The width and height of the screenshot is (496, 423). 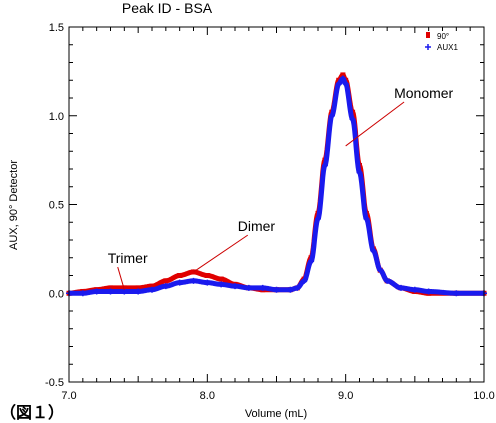 What do you see at coordinates (54, 383) in the screenshot?
I see `y-tick-label: -0.5` at bounding box center [54, 383].